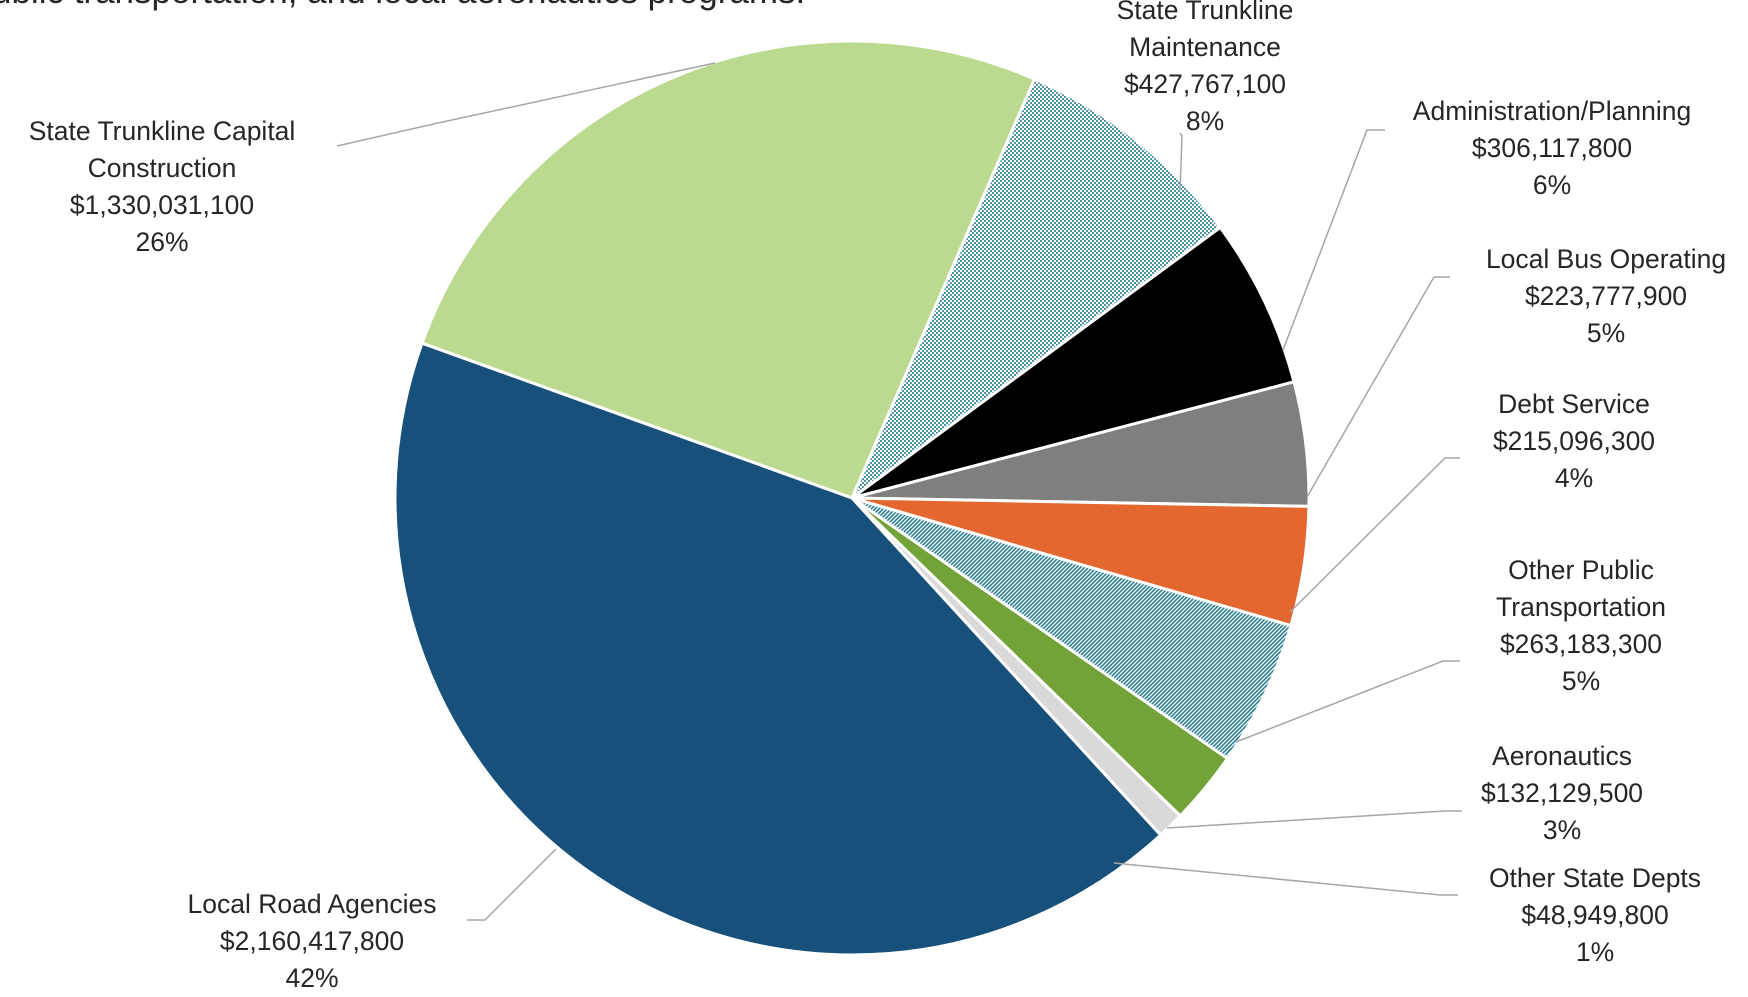 This screenshot has height=997, width=1748. I want to click on slice-label-3: Local Bus Operating $223,777,900 5%, so click(1606, 296).